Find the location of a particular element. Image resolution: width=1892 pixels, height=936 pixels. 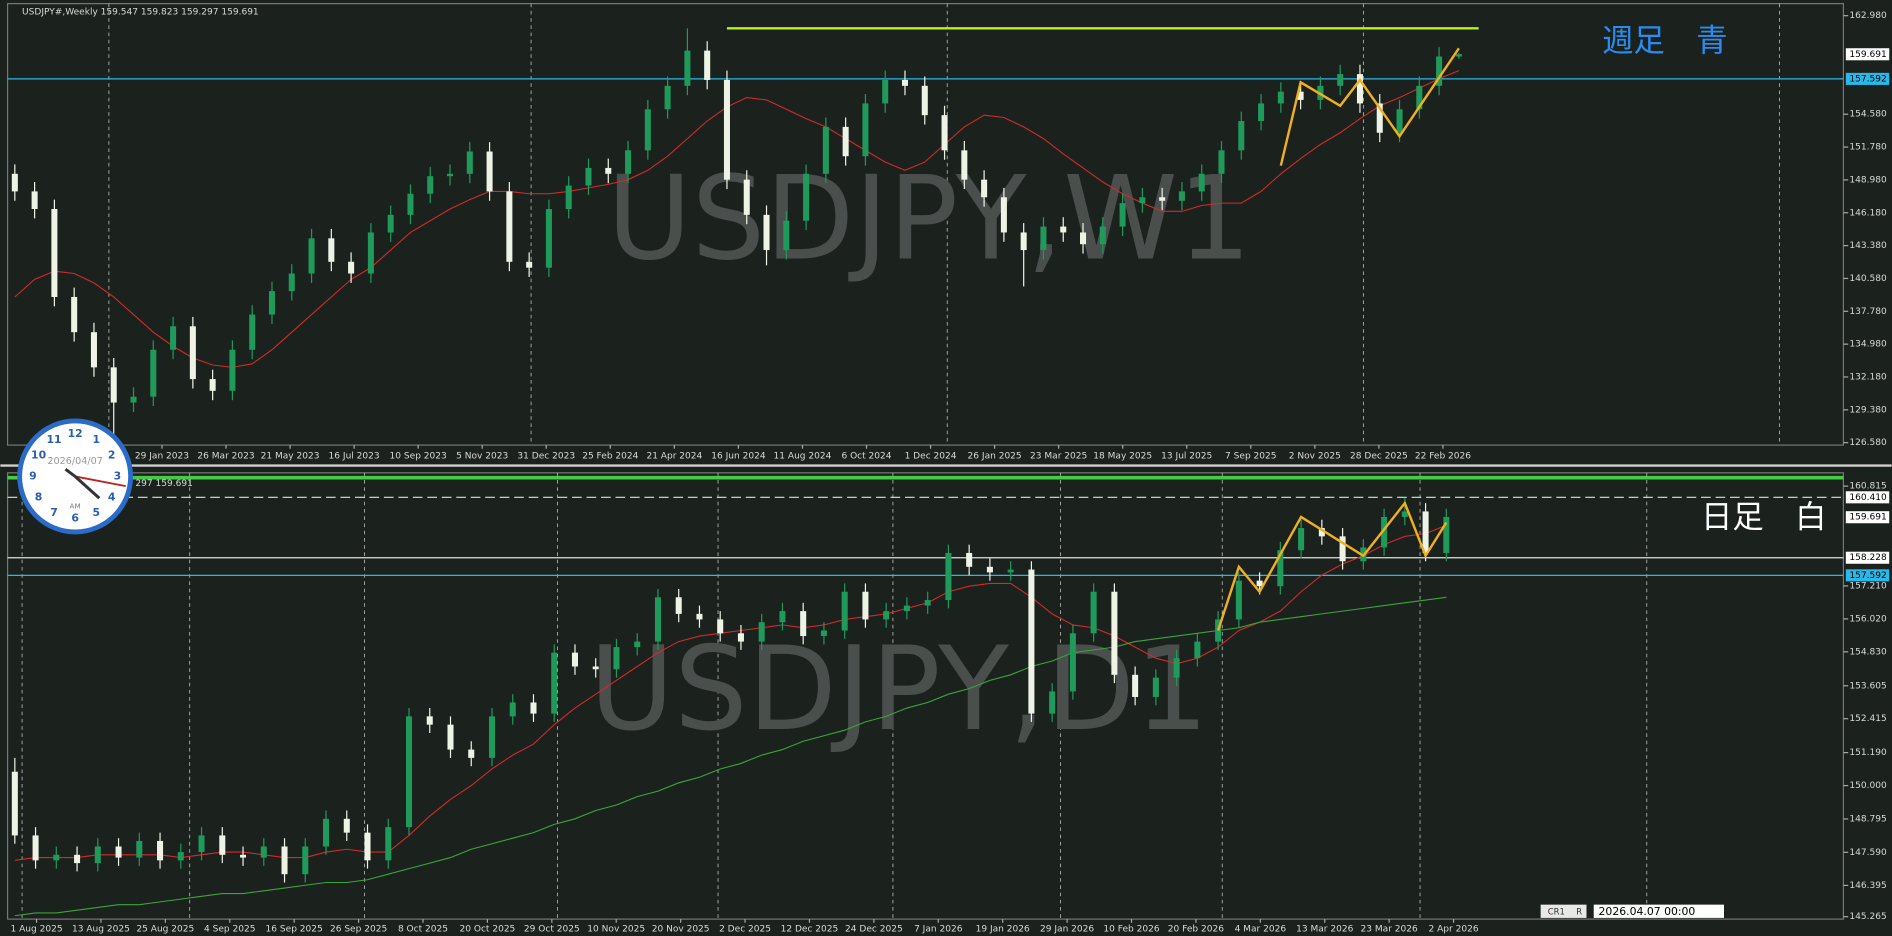

x-tick-label: 29 Jan 2026 is located at coordinates (1067, 929).